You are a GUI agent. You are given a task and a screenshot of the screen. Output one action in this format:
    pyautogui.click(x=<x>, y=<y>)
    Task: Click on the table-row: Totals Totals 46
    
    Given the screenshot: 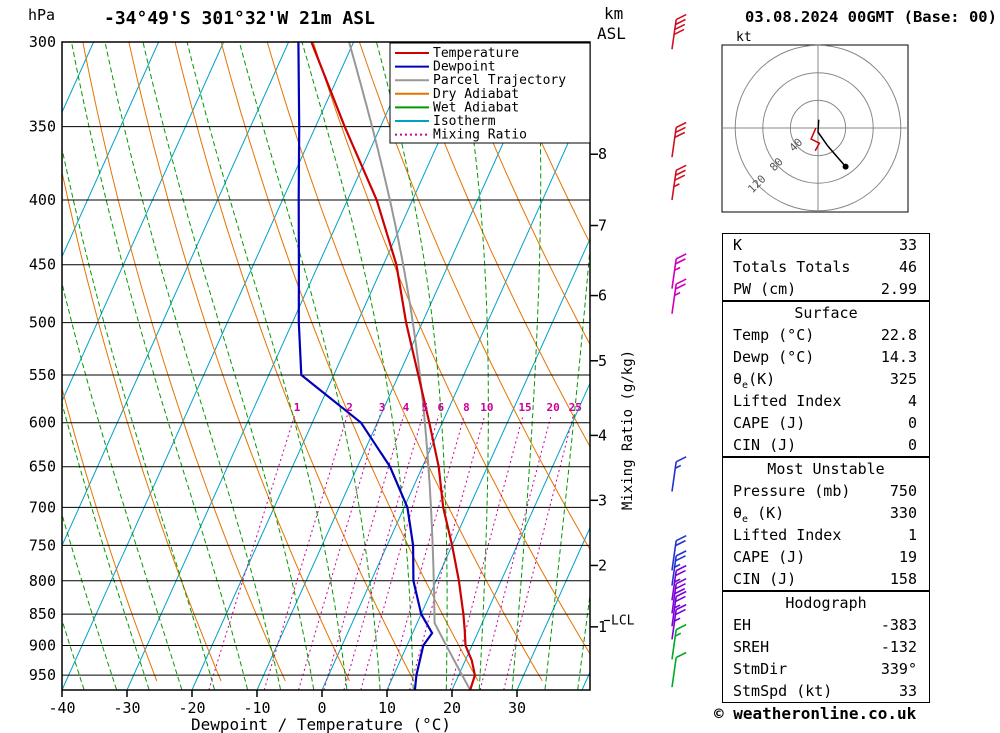 What is the action you would take?
    pyautogui.click(x=826, y=267)
    